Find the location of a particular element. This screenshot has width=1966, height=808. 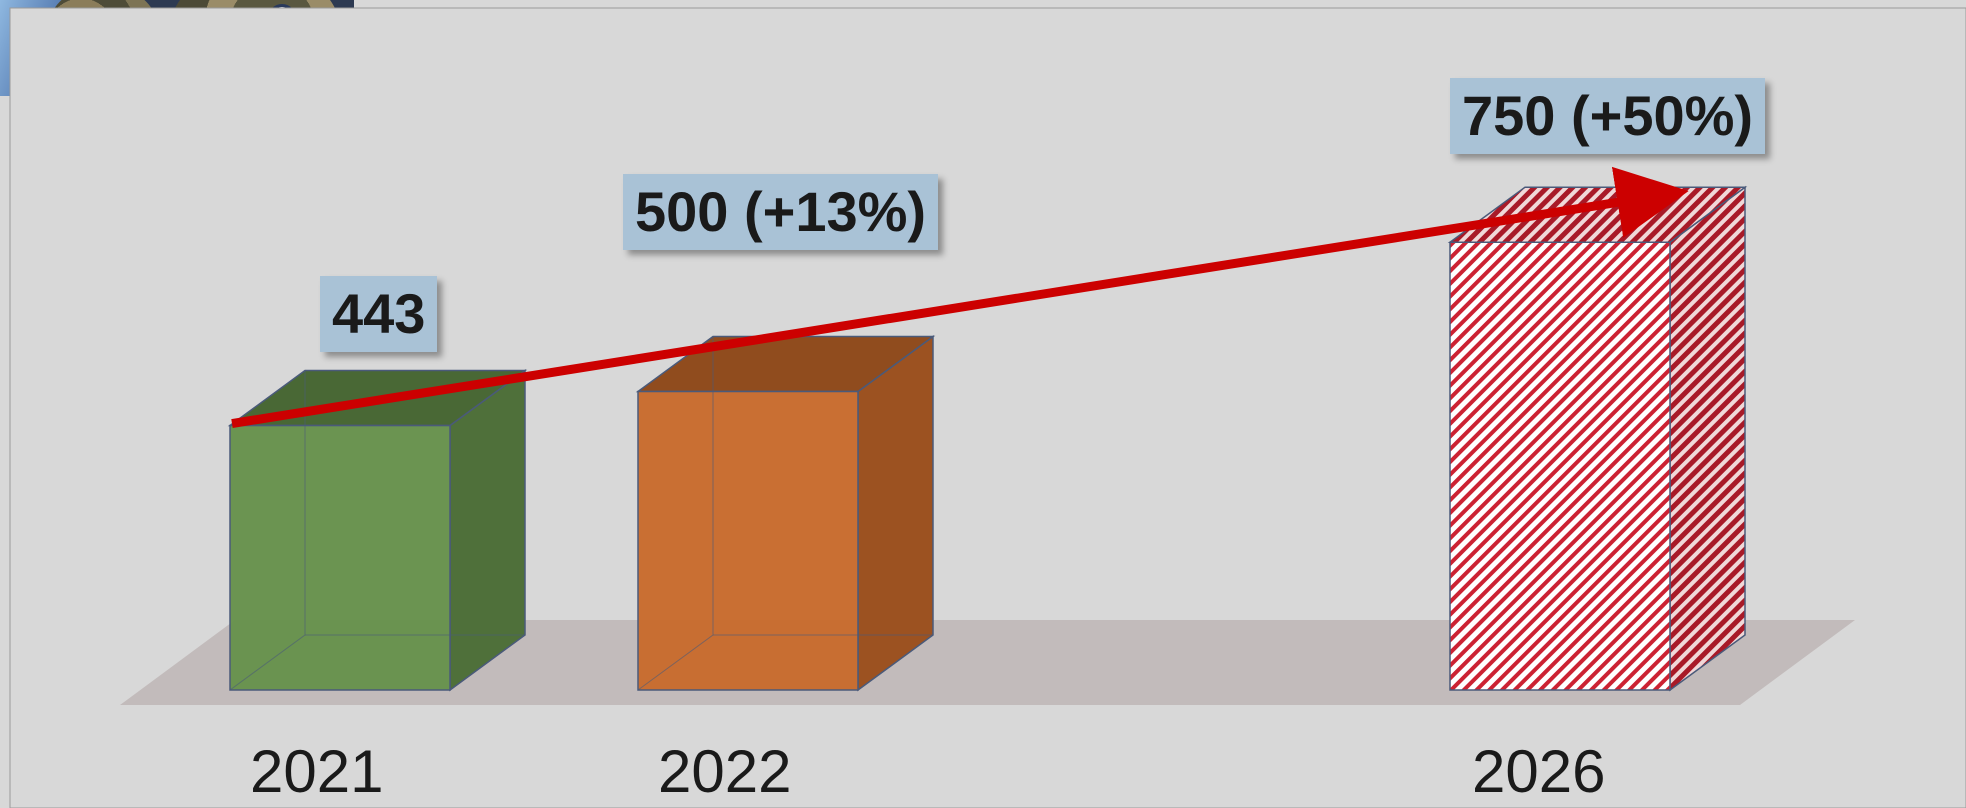

bar-2026 is located at coordinates (1560, 466).